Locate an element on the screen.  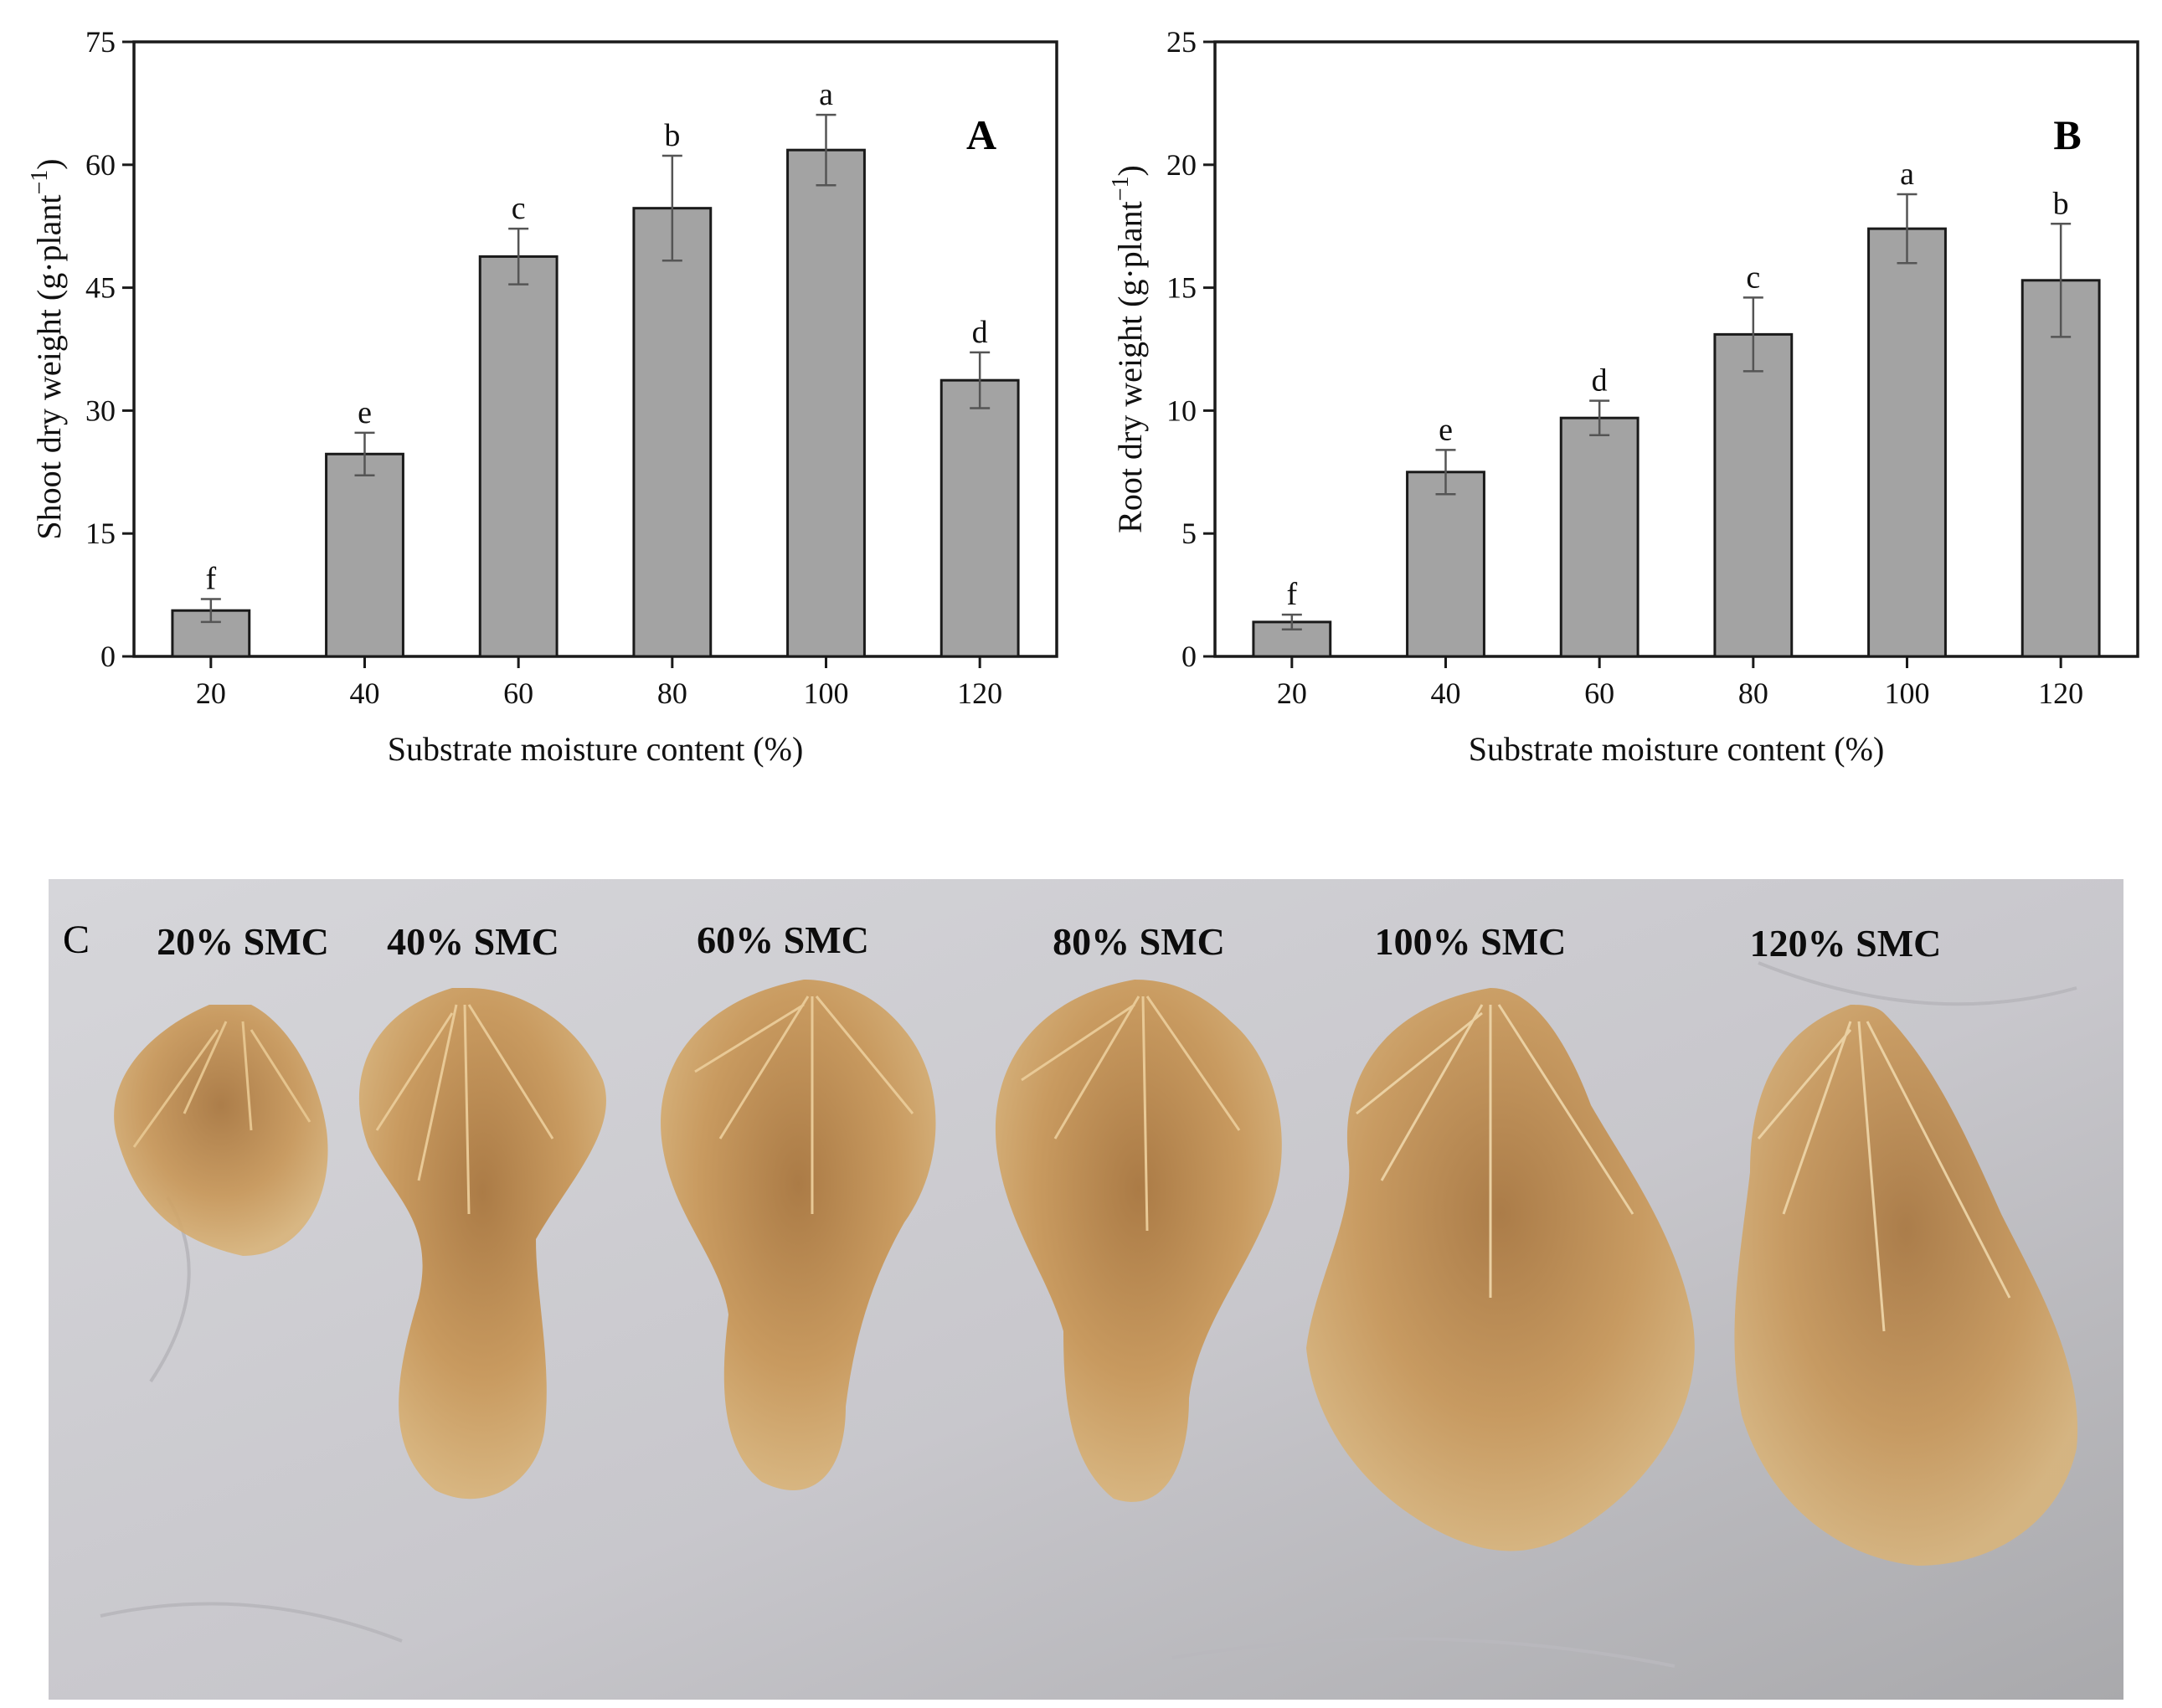
y-tick-label-b-0: 0 is located at coordinates (1189, 656).